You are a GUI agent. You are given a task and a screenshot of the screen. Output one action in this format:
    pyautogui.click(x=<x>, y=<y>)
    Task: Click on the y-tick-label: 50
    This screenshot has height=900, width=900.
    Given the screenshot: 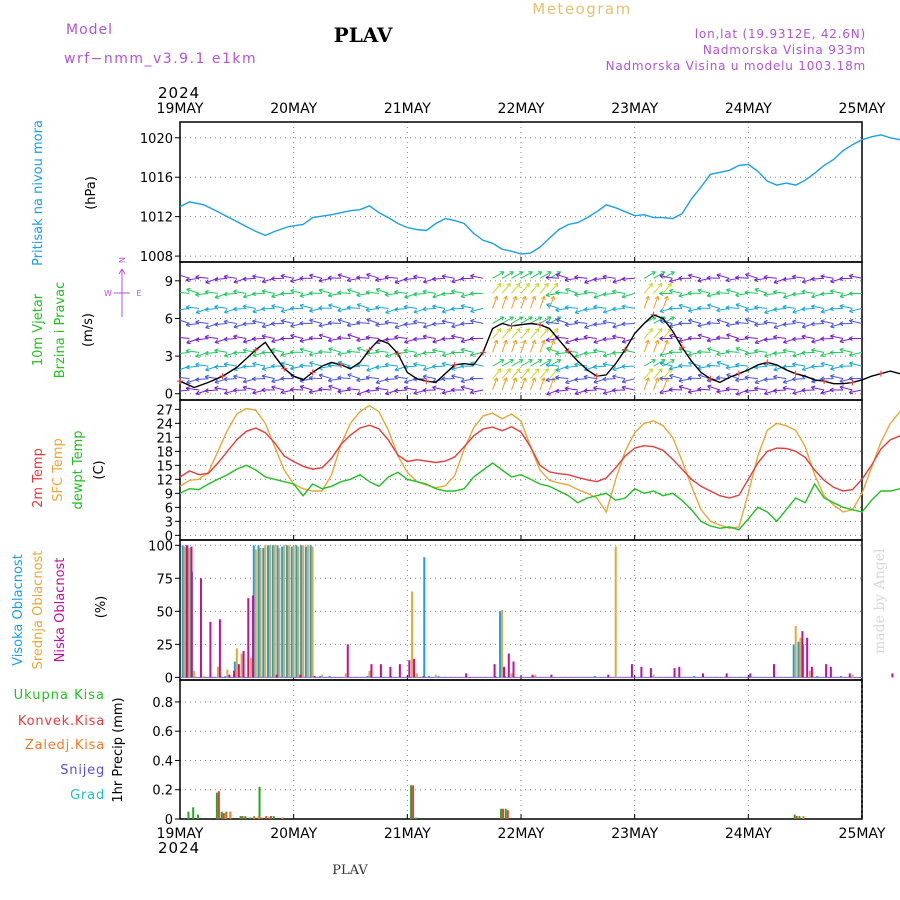 What is the action you would take?
    pyautogui.click(x=164, y=612)
    